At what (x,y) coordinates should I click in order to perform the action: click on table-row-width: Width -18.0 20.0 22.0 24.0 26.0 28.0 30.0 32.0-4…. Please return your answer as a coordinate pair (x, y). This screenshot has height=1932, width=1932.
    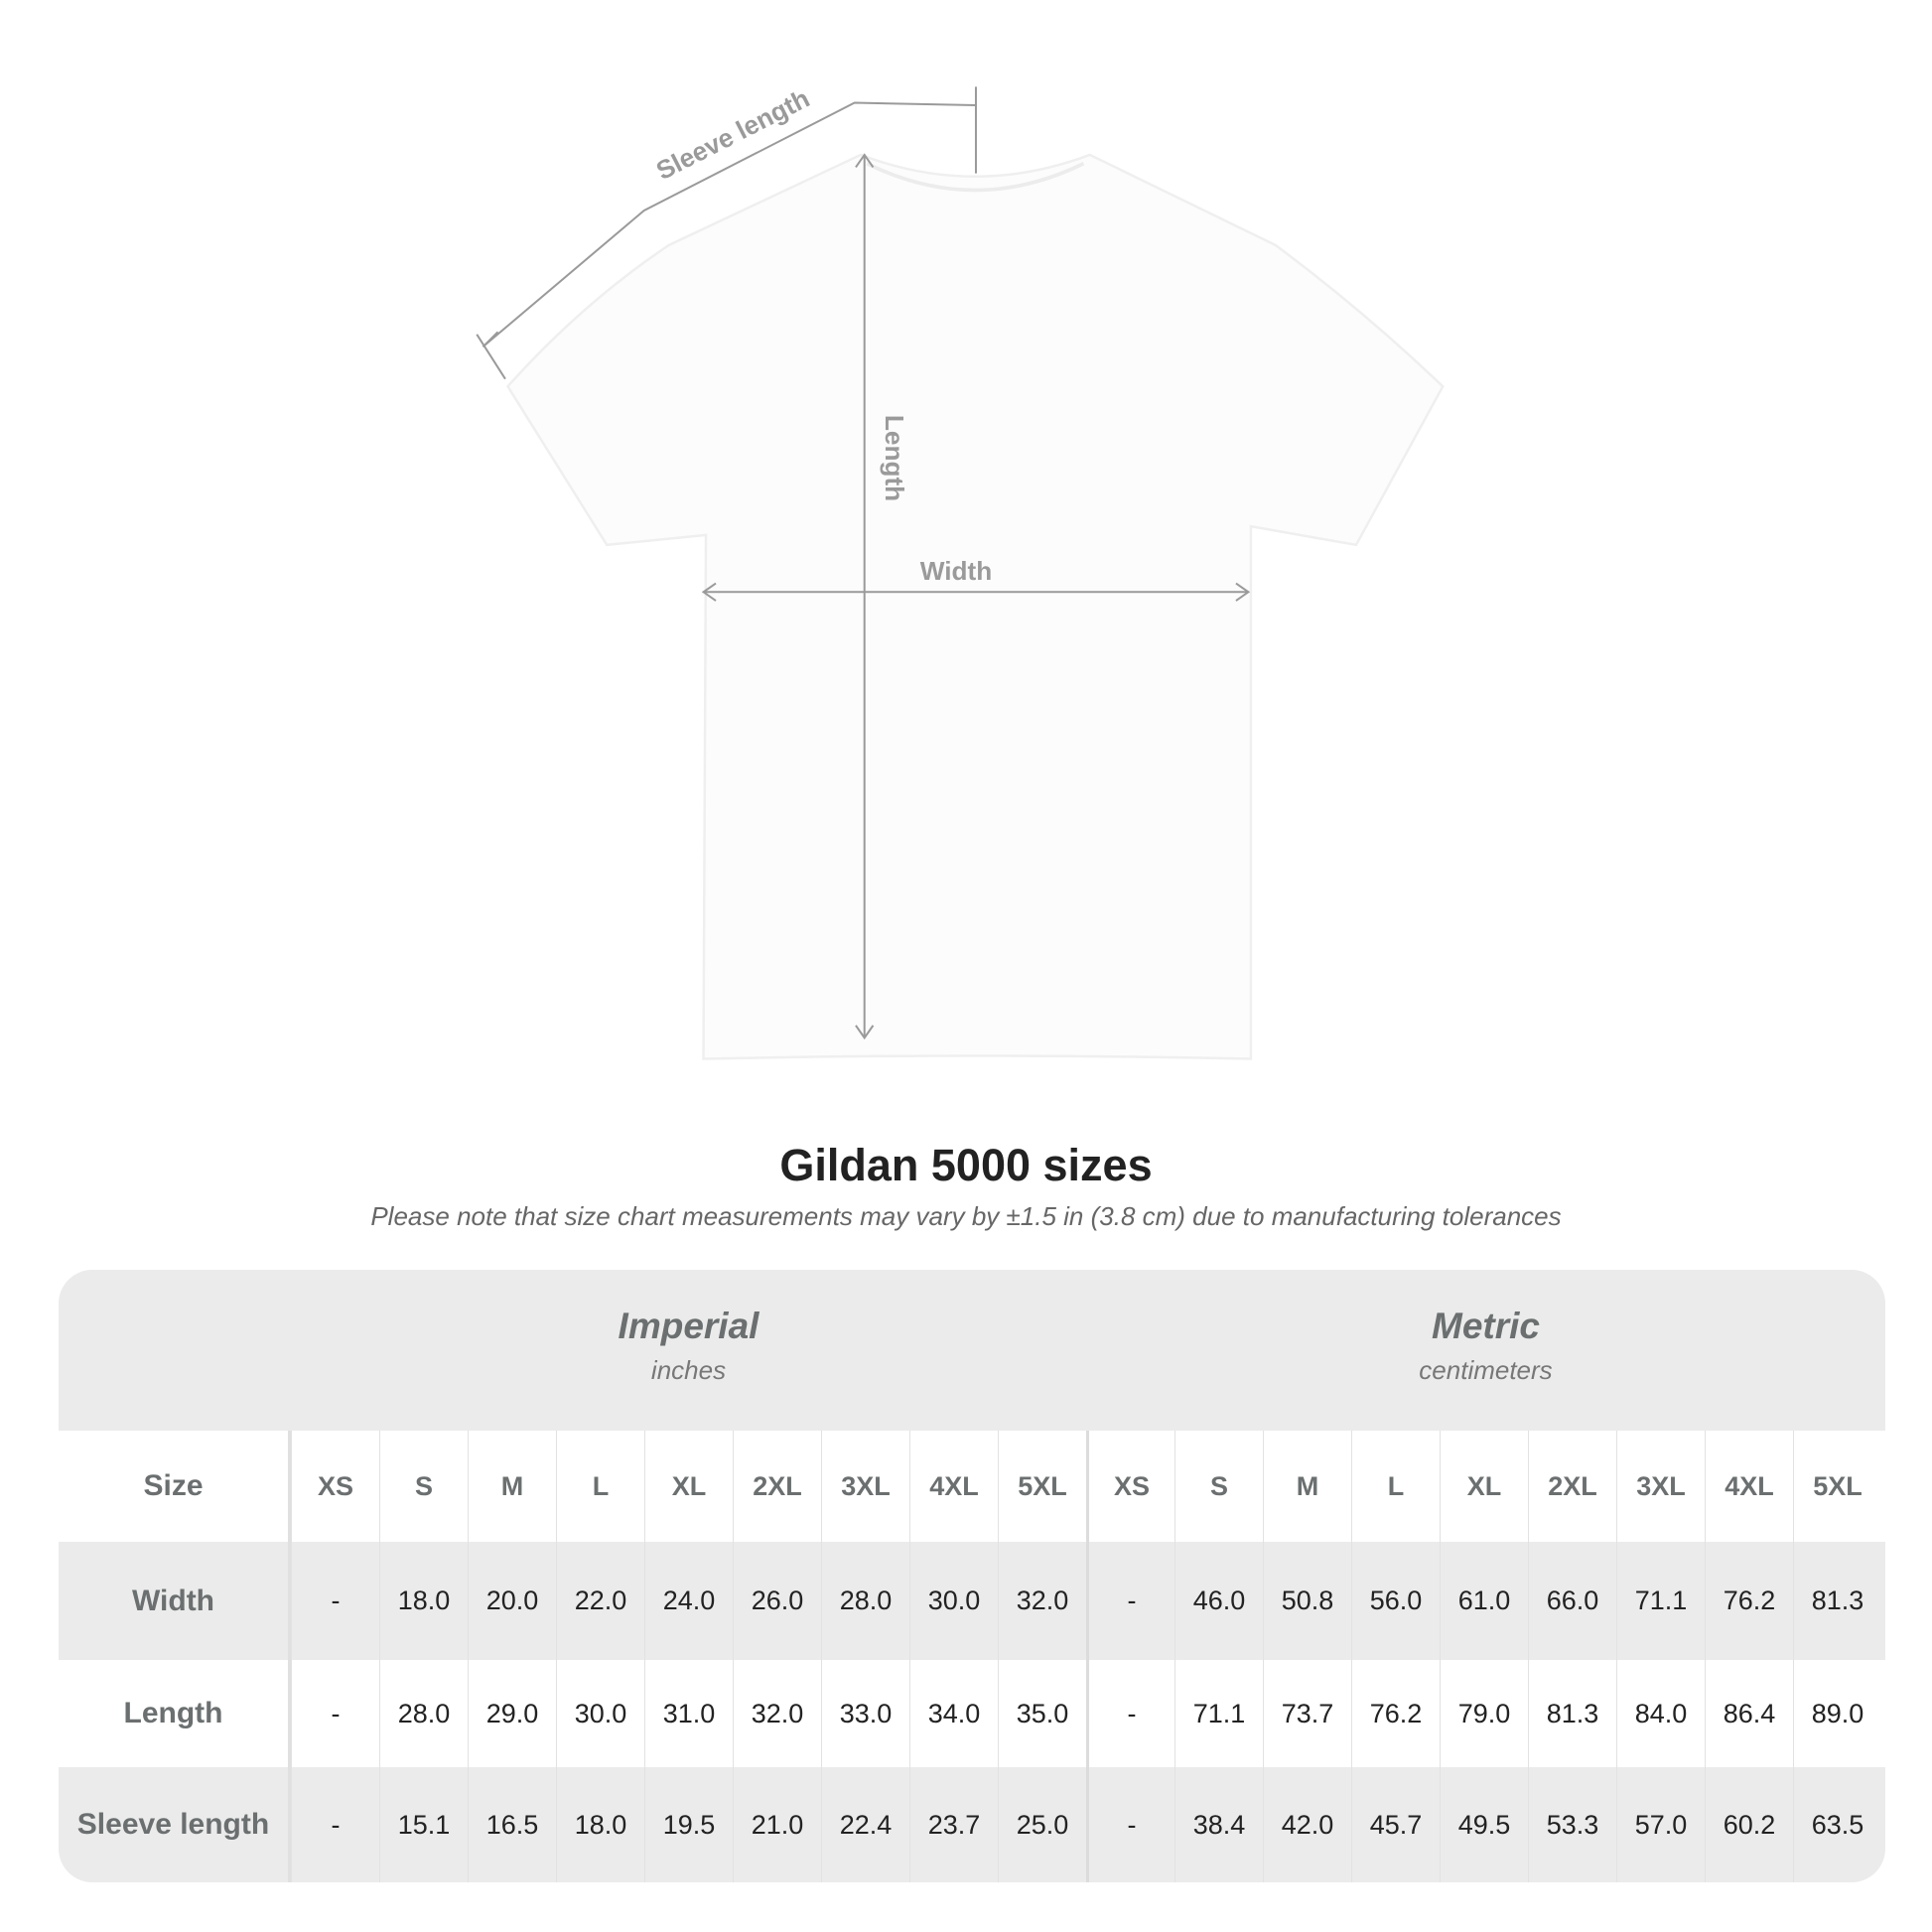
    Looking at the image, I should click on (972, 1601).